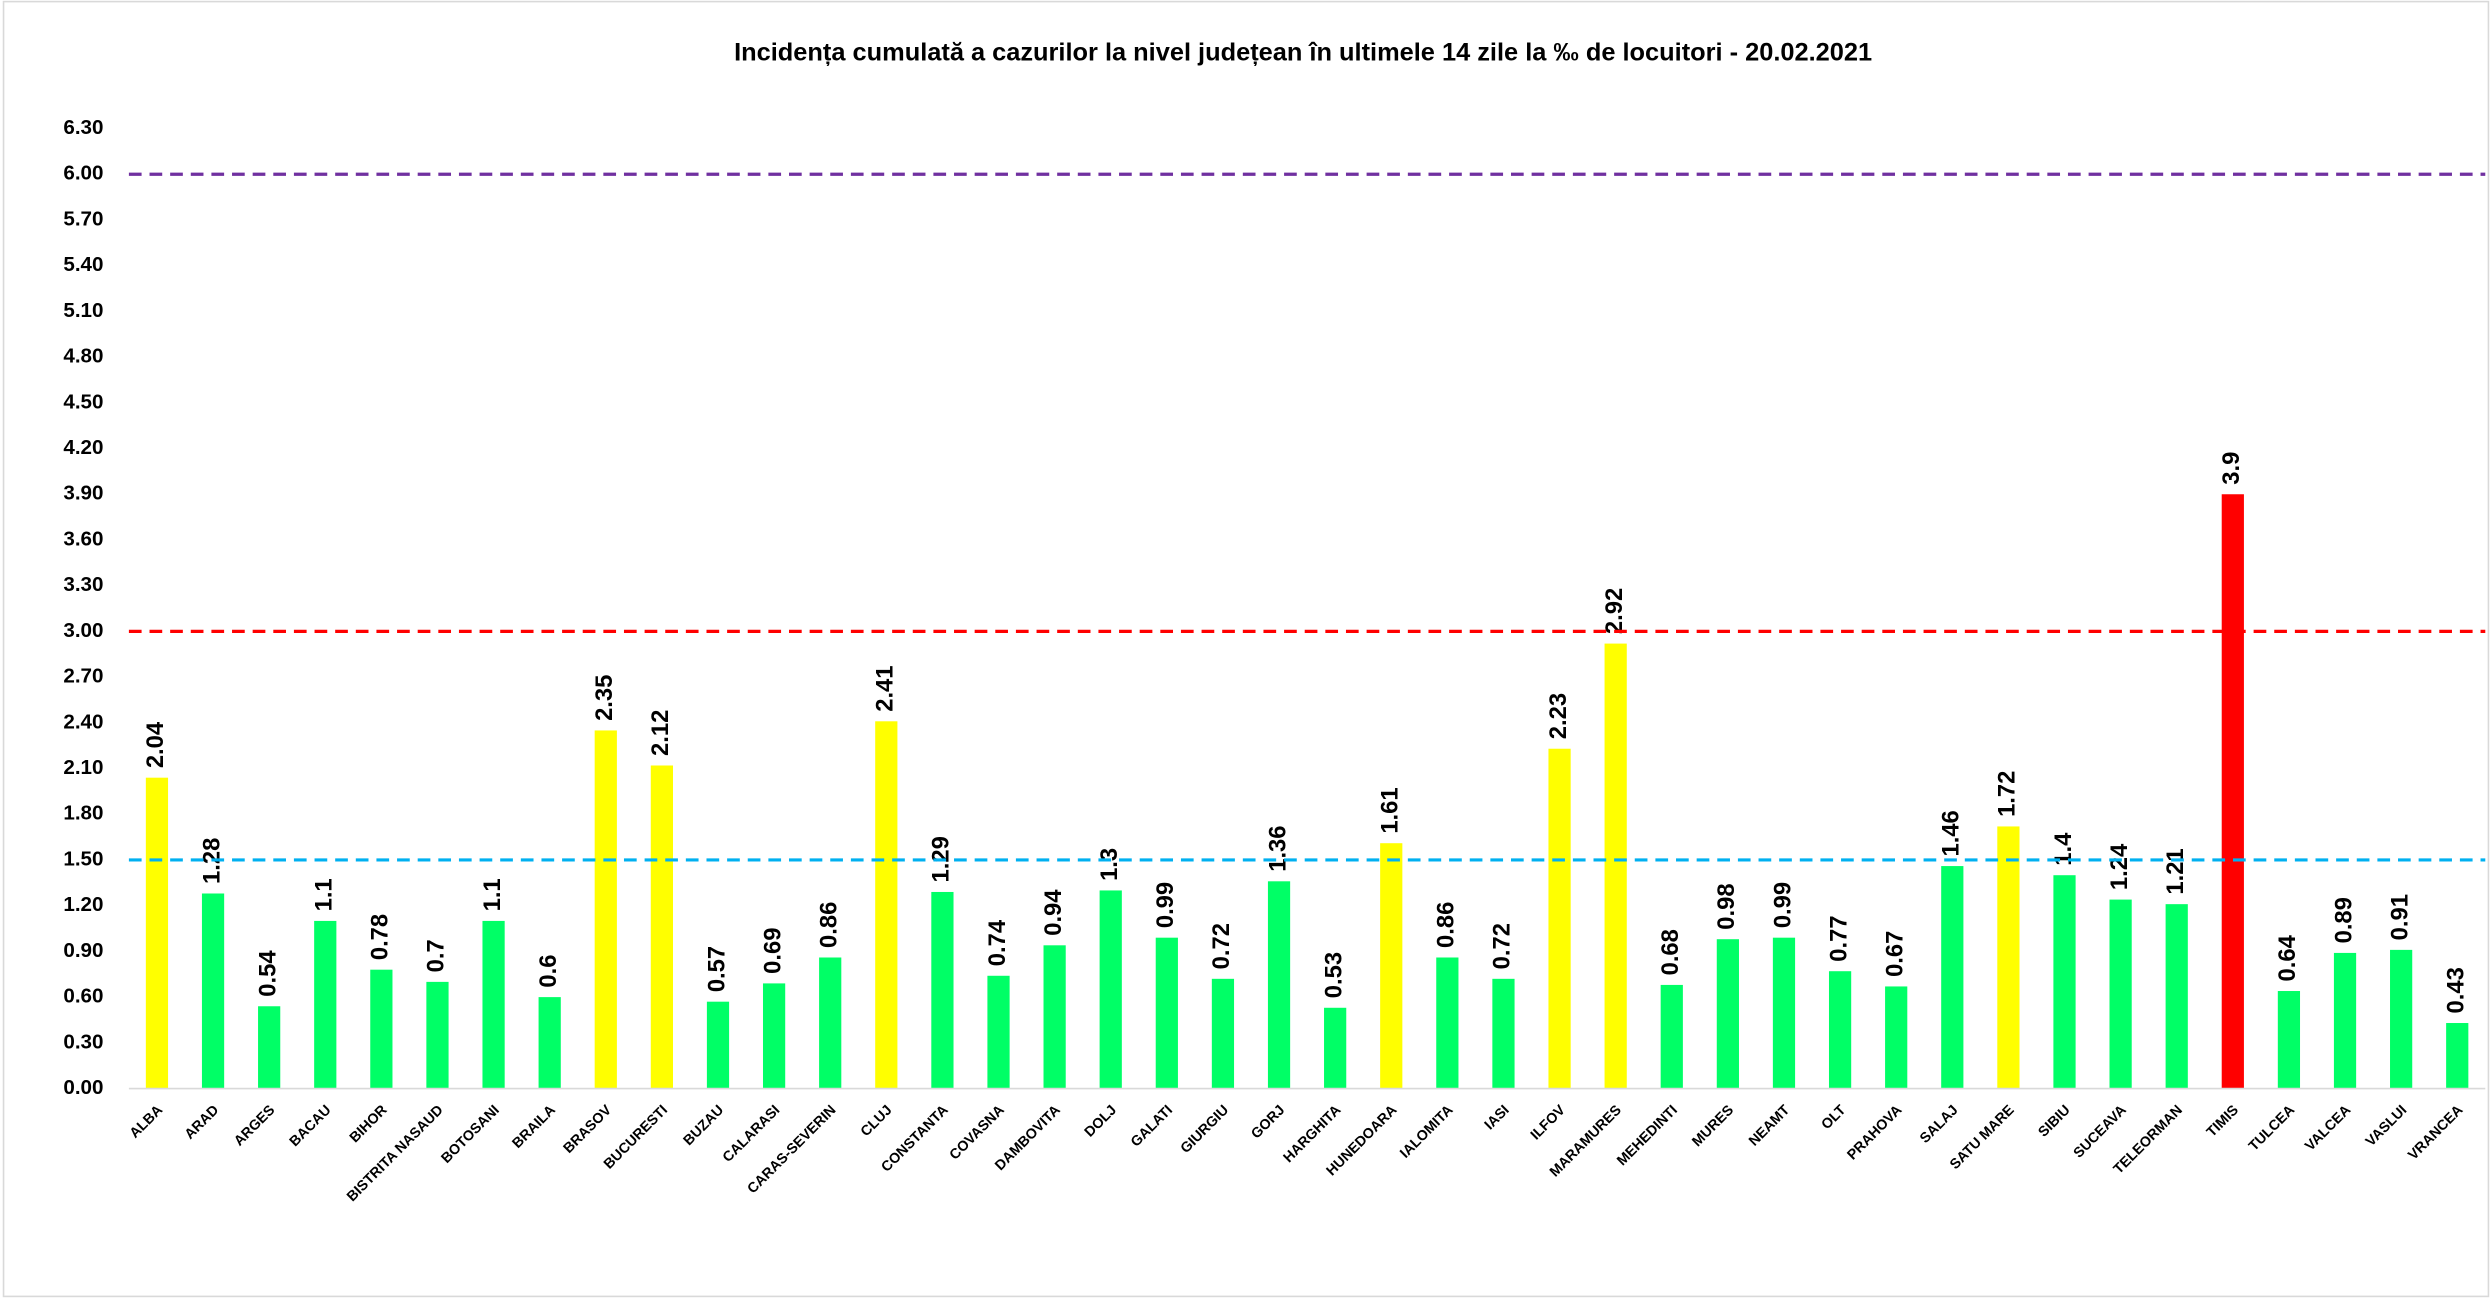 The image size is (2492, 1298). I want to click on y-tick-label: 5.10, so click(83, 310).